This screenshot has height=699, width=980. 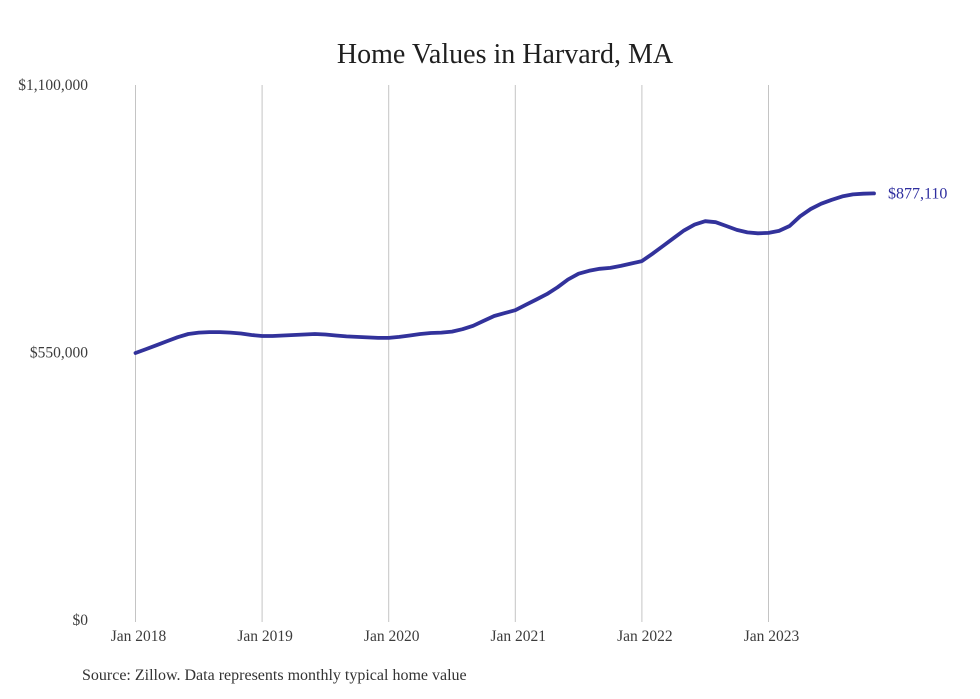 I want to click on chart-title: Home Values in Harvard, MA, so click(x=505, y=54).